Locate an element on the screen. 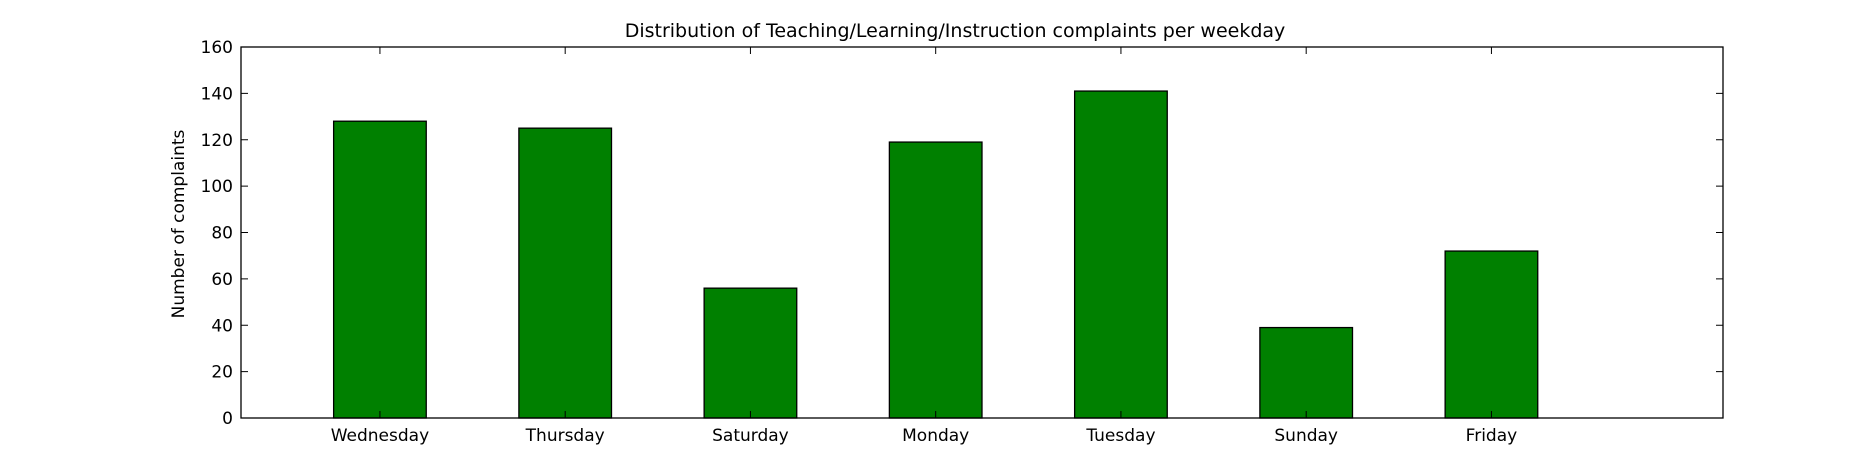 The image size is (1850, 454). bar-saturday is located at coordinates (750, 353).